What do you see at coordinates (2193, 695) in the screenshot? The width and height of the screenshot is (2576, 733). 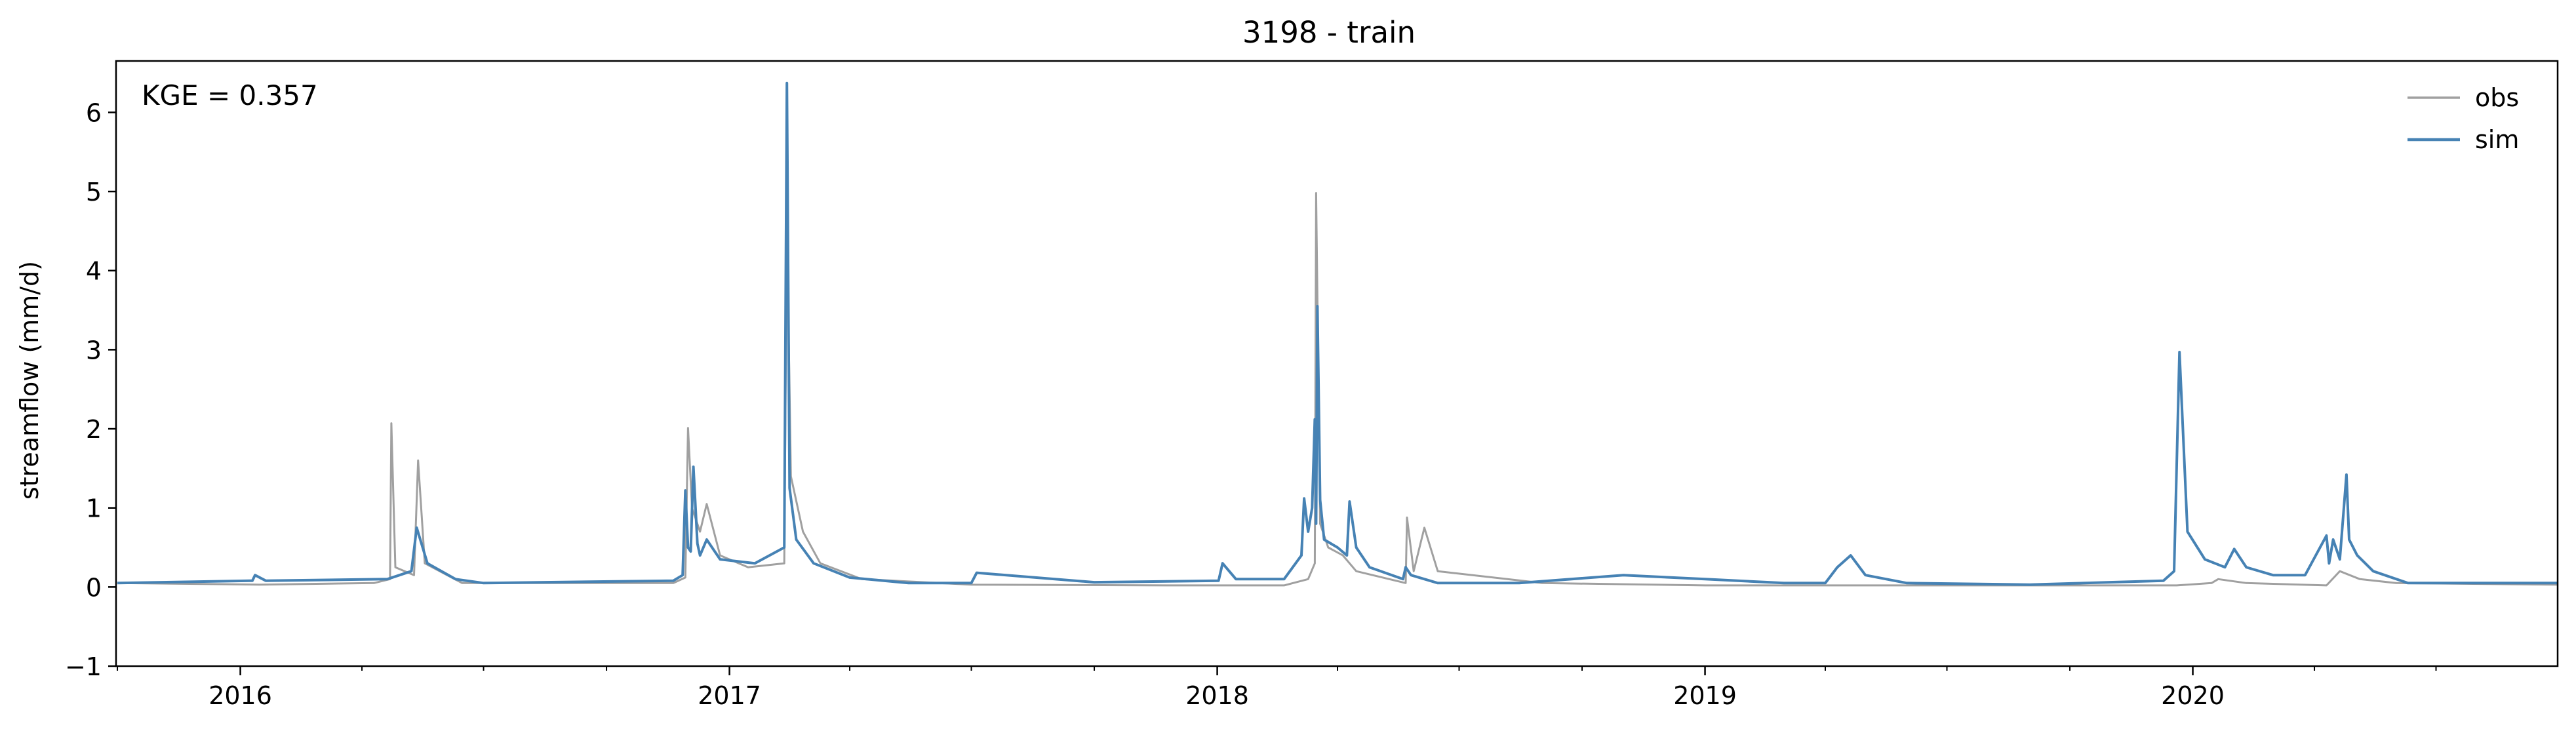 I see `x-tick-label: 2020` at bounding box center [2193, 695].